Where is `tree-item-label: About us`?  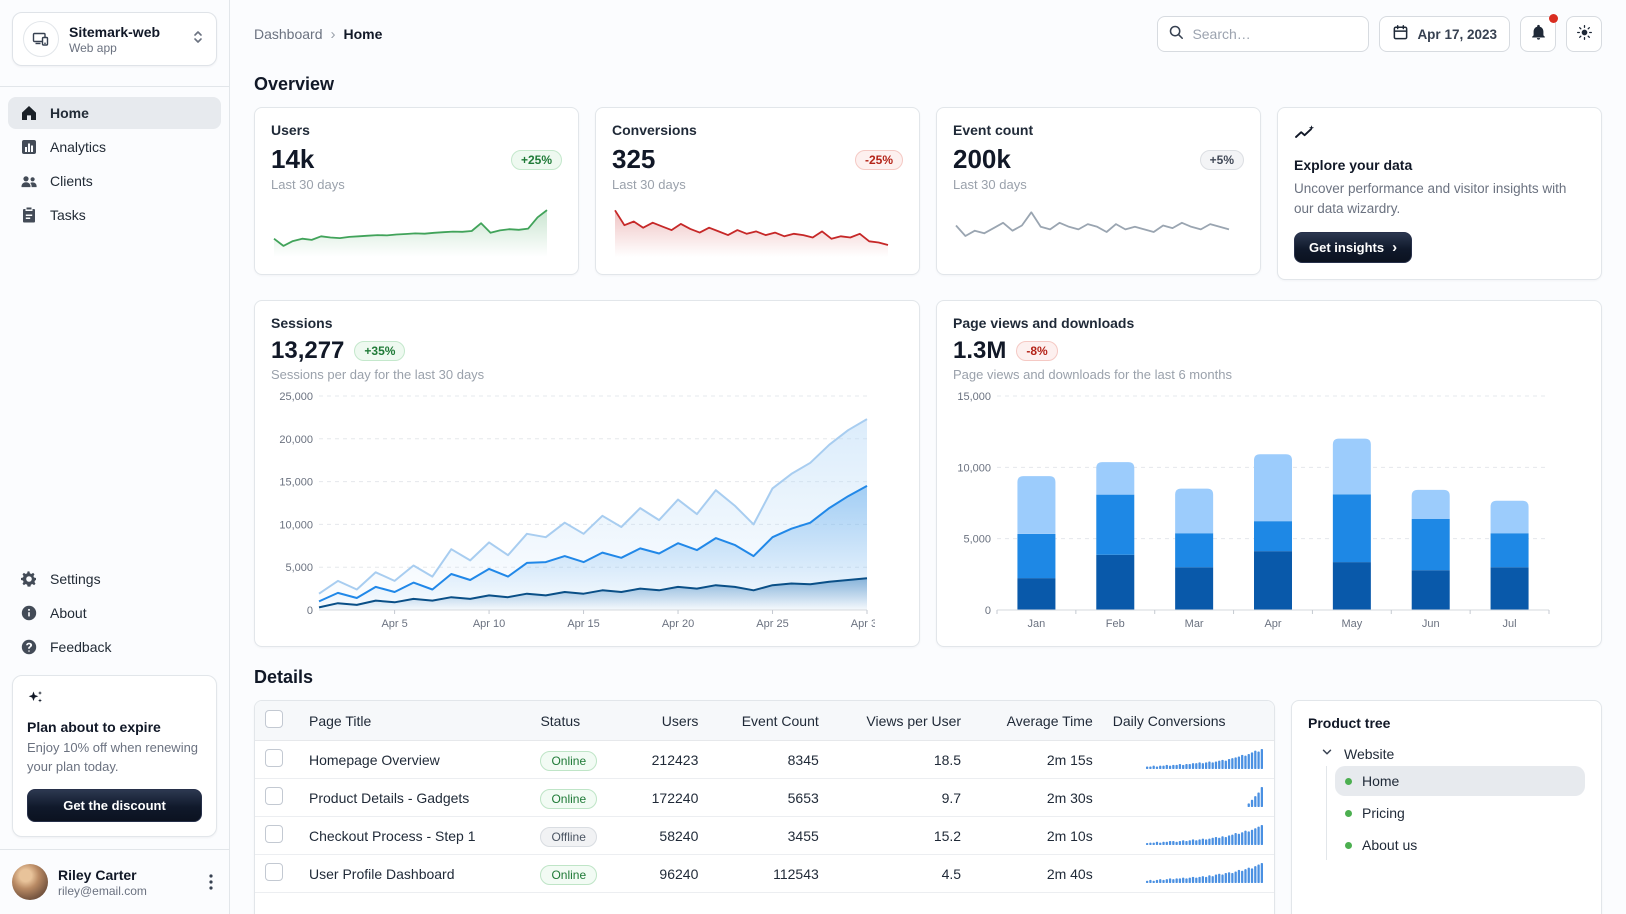 tree-item-label: About us is located at coordinates (1390, 845).